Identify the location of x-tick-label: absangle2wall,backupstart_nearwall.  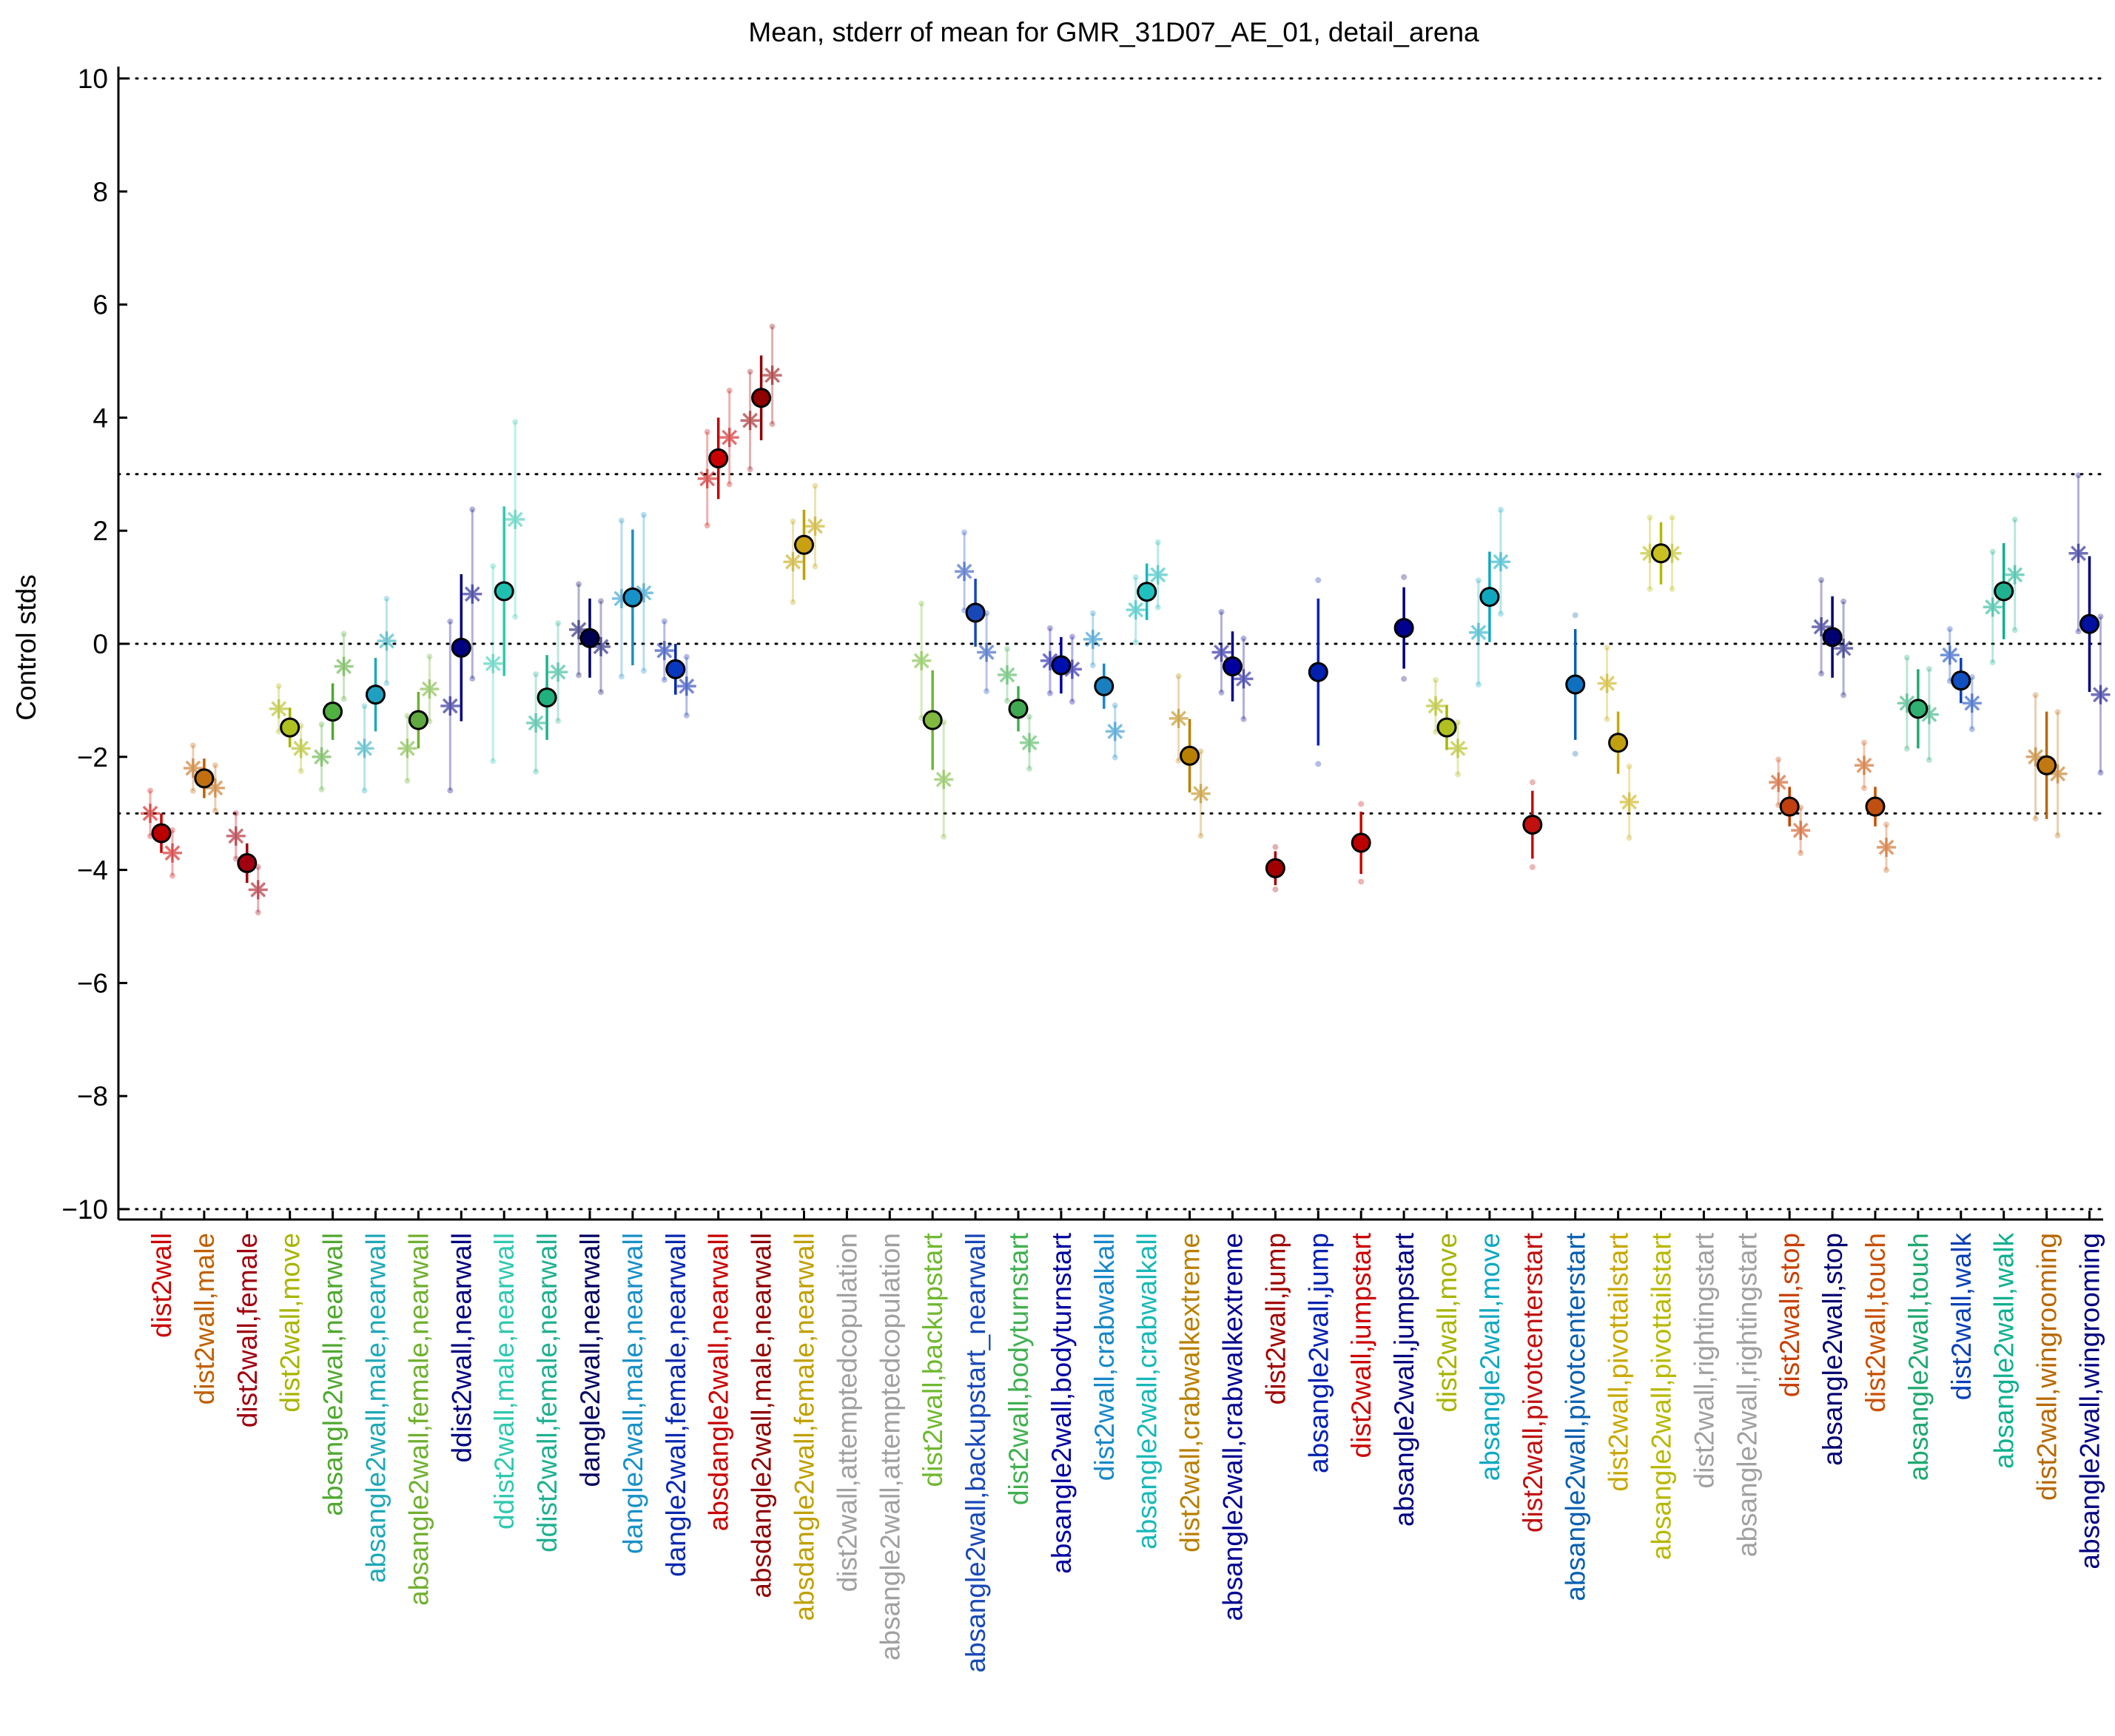
(976, 1452).